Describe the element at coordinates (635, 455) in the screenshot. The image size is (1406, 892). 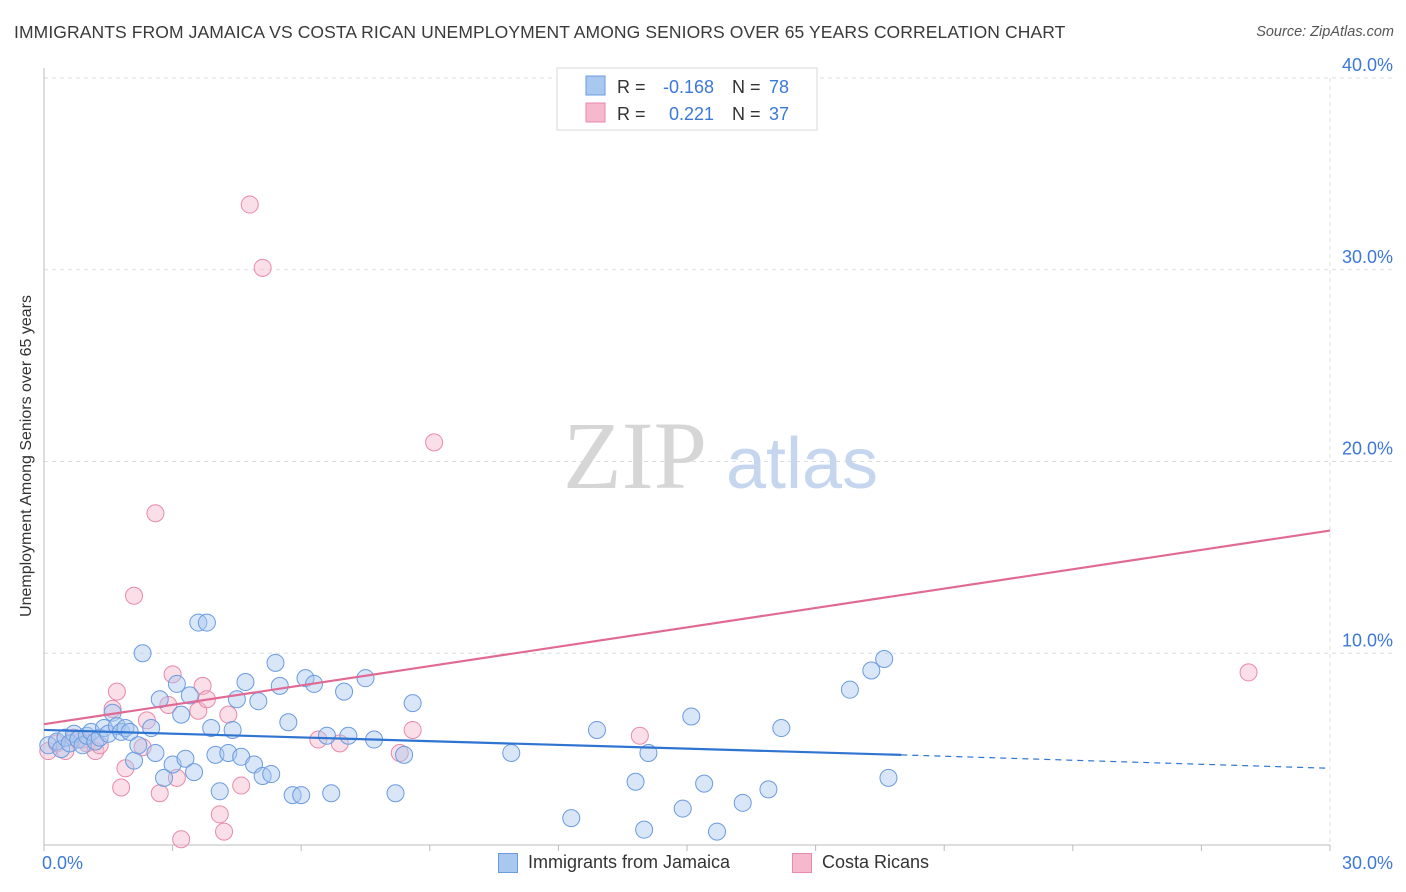
I see `watermark-zip: ZIP` at that location.